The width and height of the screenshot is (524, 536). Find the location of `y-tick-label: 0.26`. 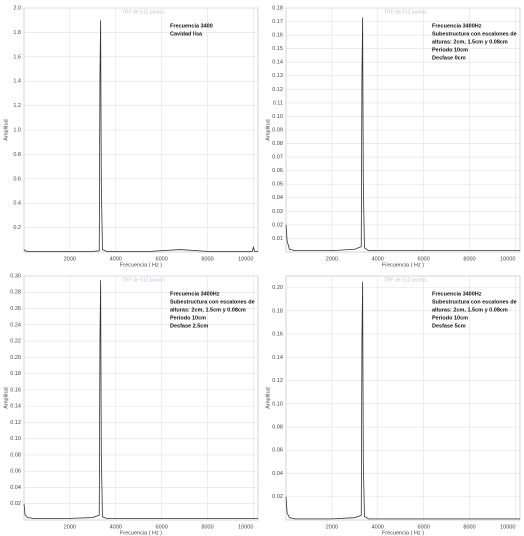

y-tick-label: 0.26 is located at coordinates (15, 309).